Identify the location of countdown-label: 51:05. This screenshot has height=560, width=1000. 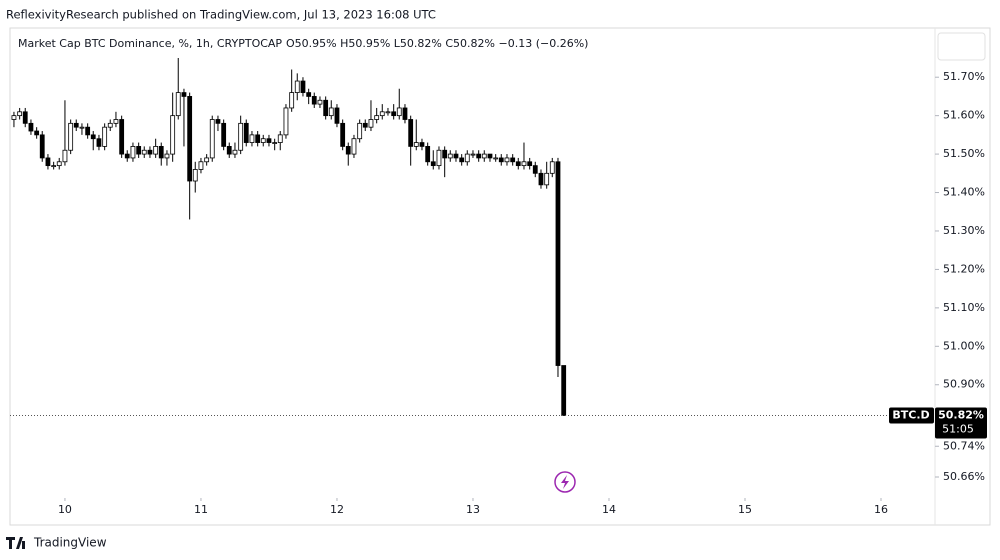
(958, 429).